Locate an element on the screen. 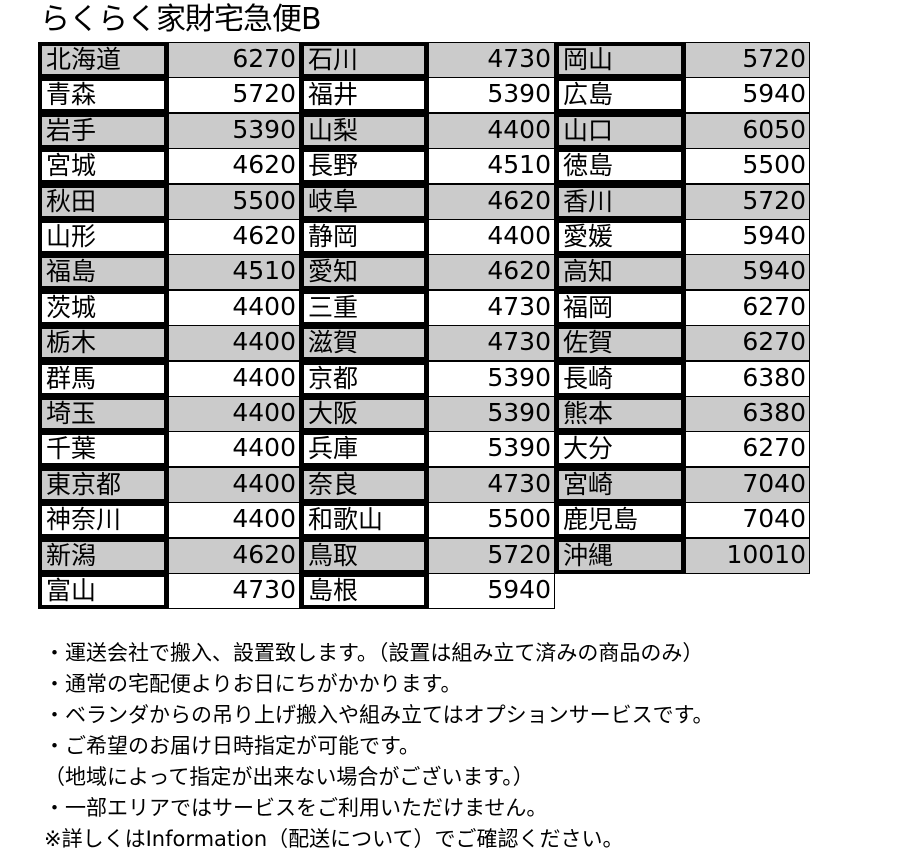 The width and height of the screenshot is (900, 859). prefecture-name: 石川 is located at coordinates (364, 60).